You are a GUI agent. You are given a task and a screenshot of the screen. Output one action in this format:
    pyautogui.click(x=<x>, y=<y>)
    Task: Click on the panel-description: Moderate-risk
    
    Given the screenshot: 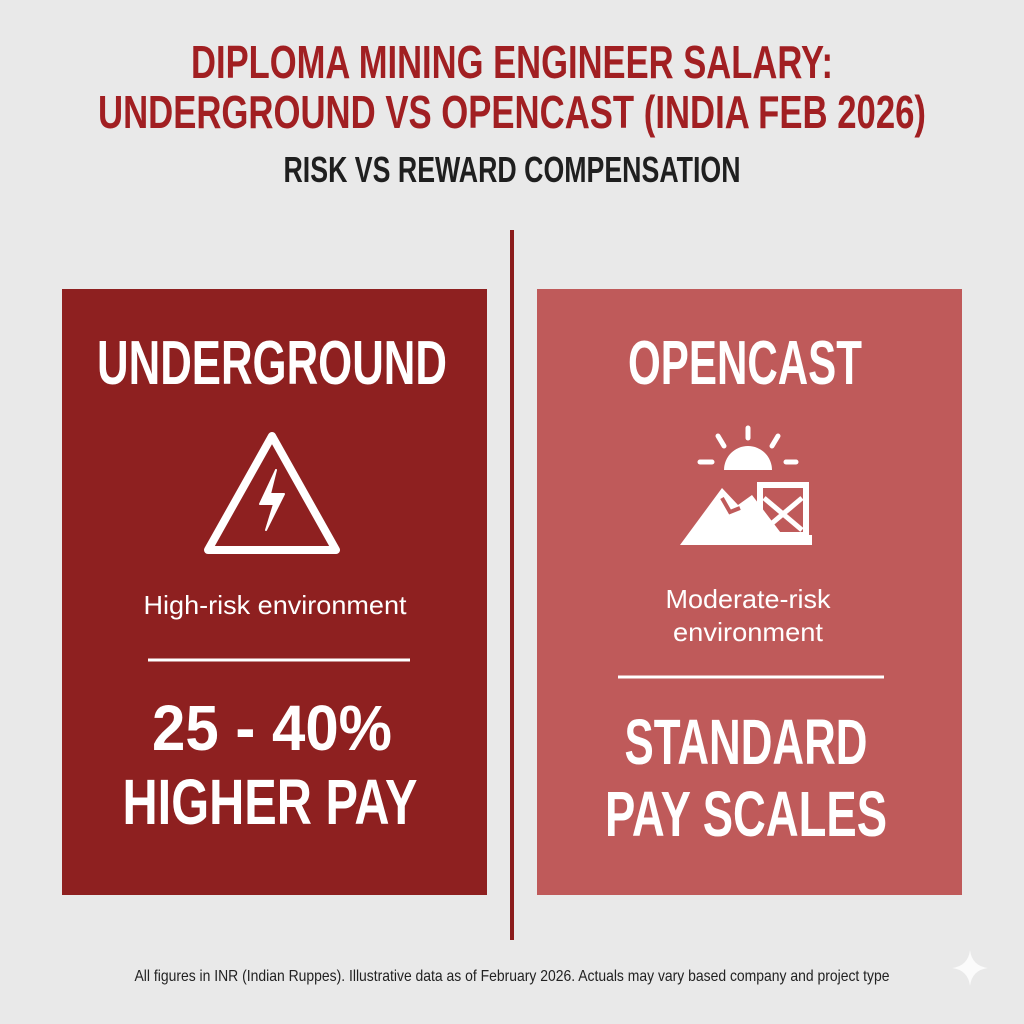 What is the action you would take?
    pyautogui.click(x=749, y=599)
    